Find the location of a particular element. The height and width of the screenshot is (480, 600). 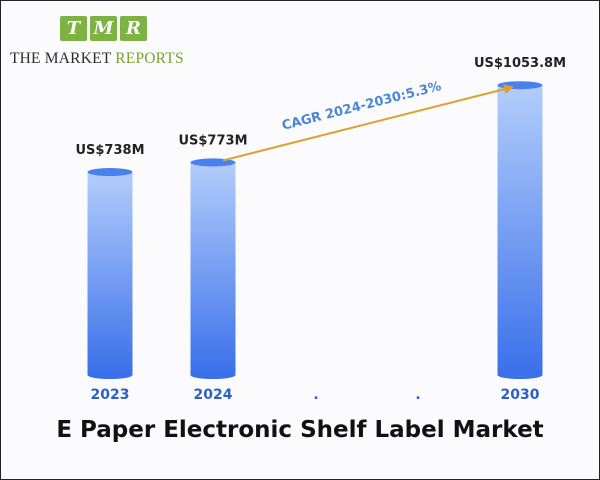

logo-letter-t: T is located at coordinates (73, 28).